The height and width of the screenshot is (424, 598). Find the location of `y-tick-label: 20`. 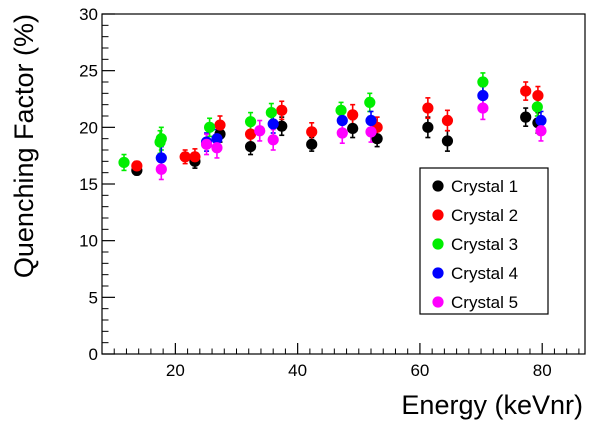

y-tick-label: 20 is located at coordinates (88, 127).